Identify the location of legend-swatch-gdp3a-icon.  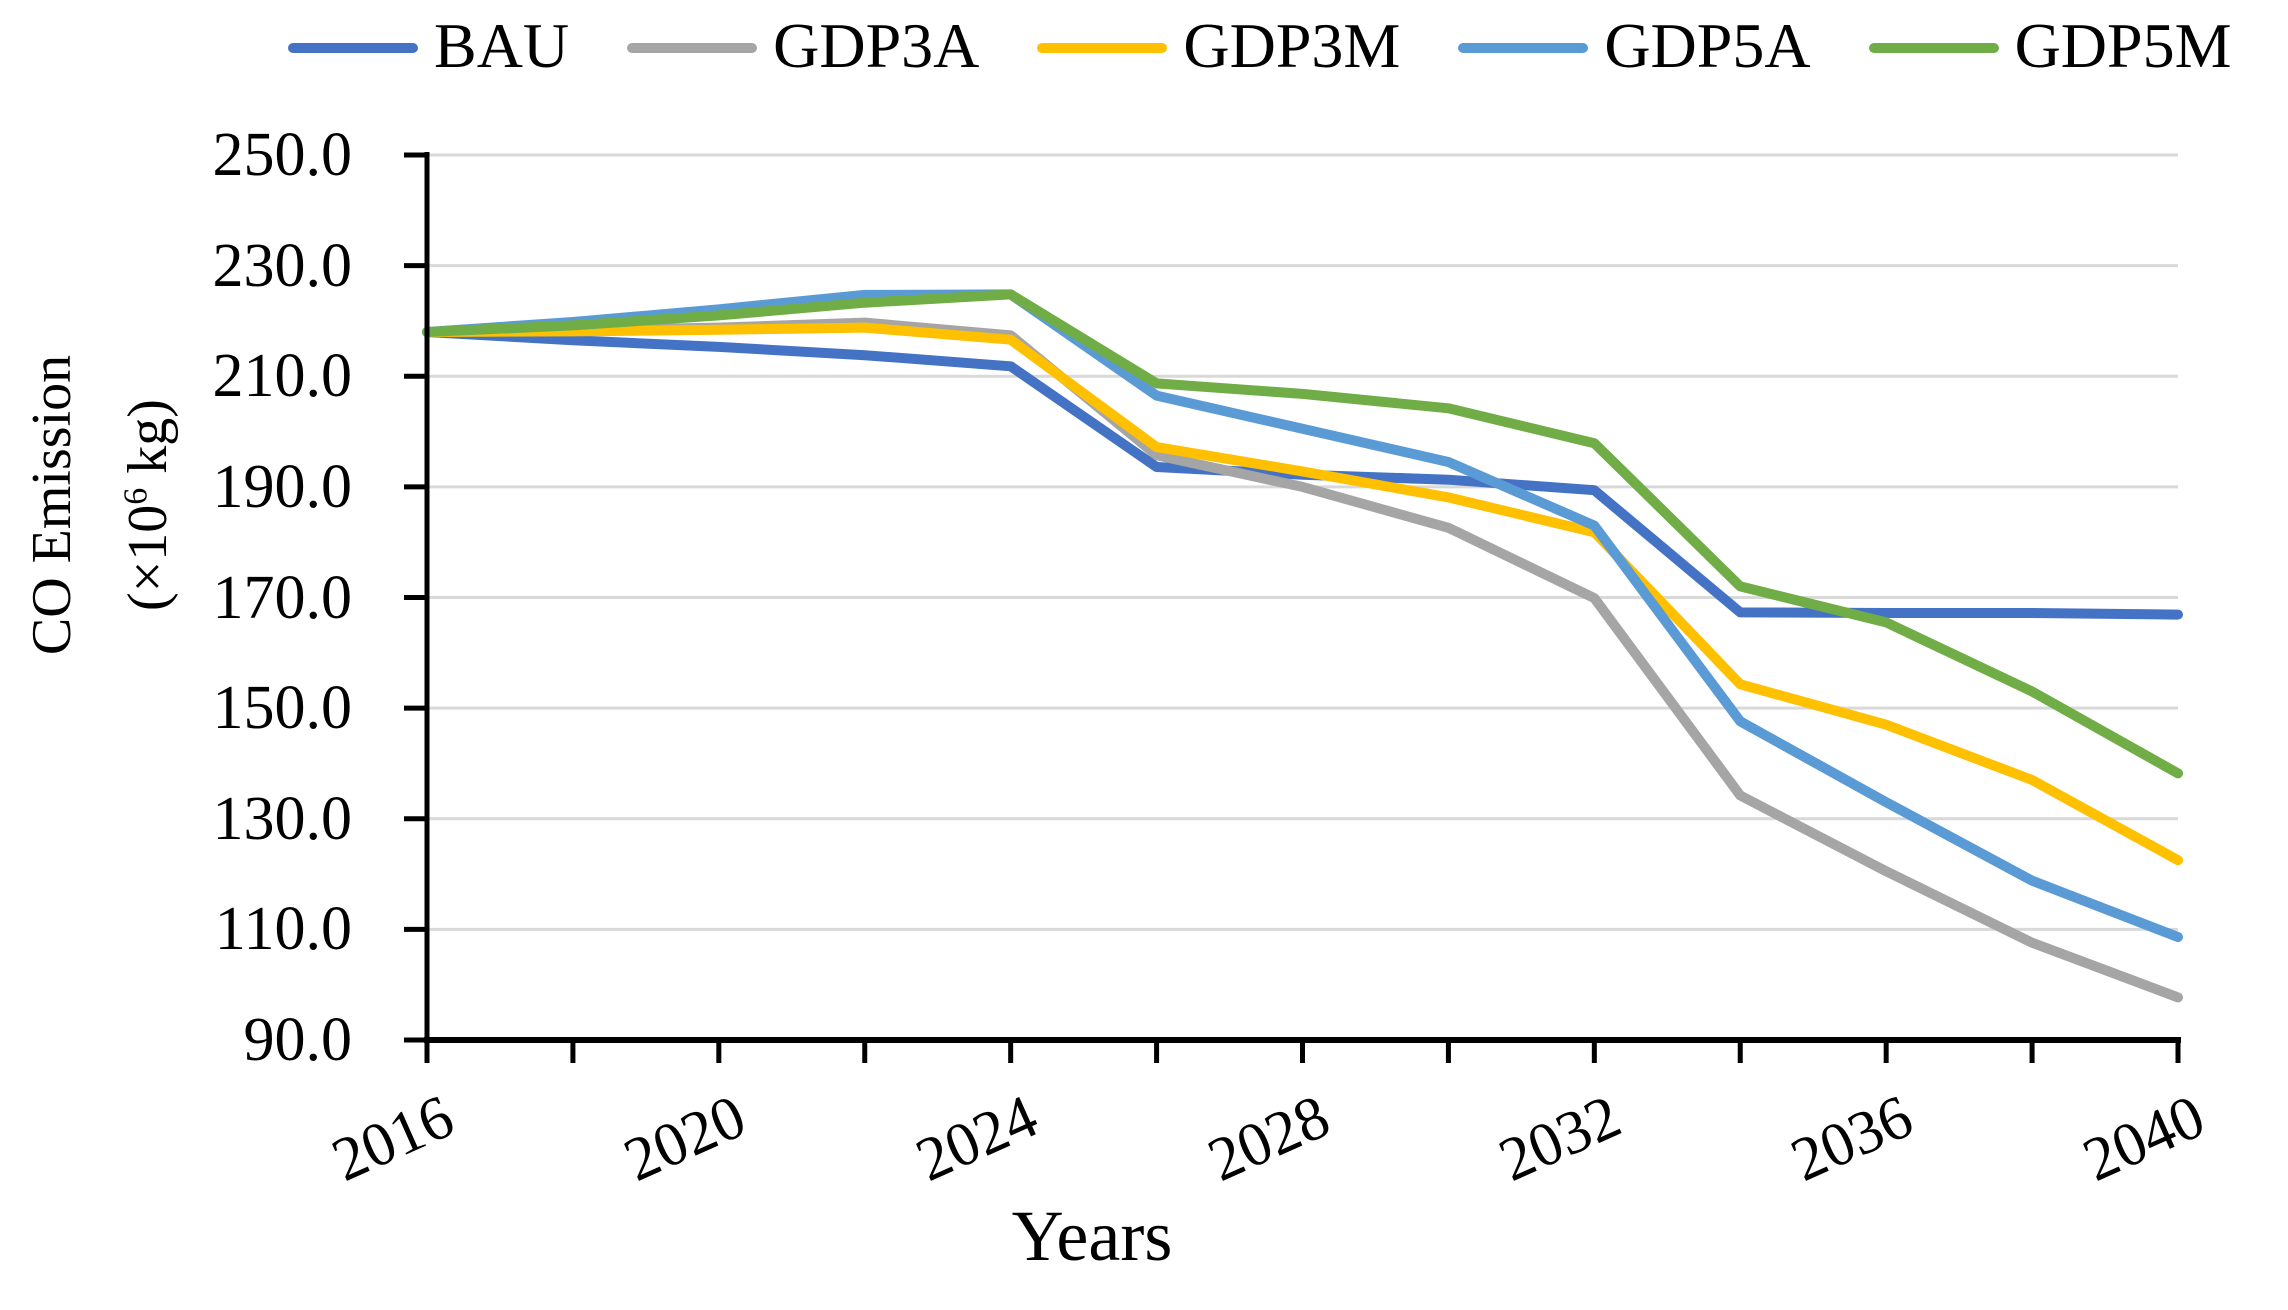
(692, 48).